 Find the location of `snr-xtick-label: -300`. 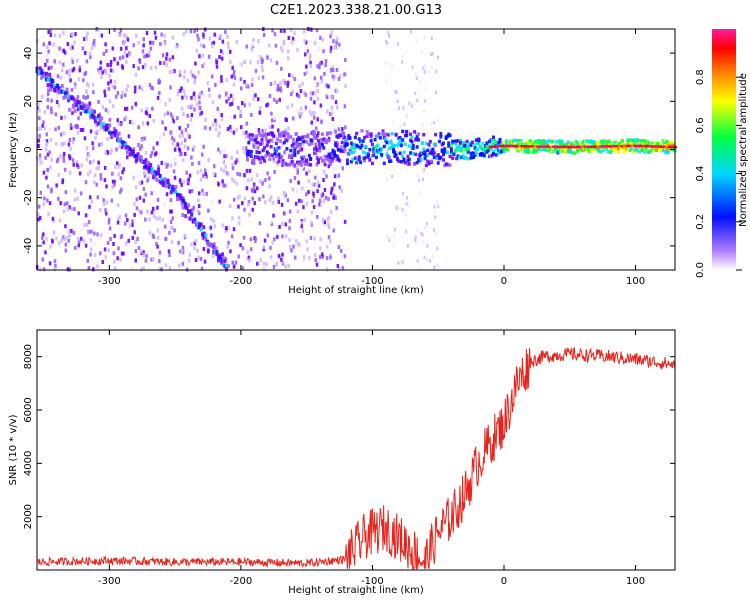

snr-xtick-label: -300 is located at coordinates (109, 581).